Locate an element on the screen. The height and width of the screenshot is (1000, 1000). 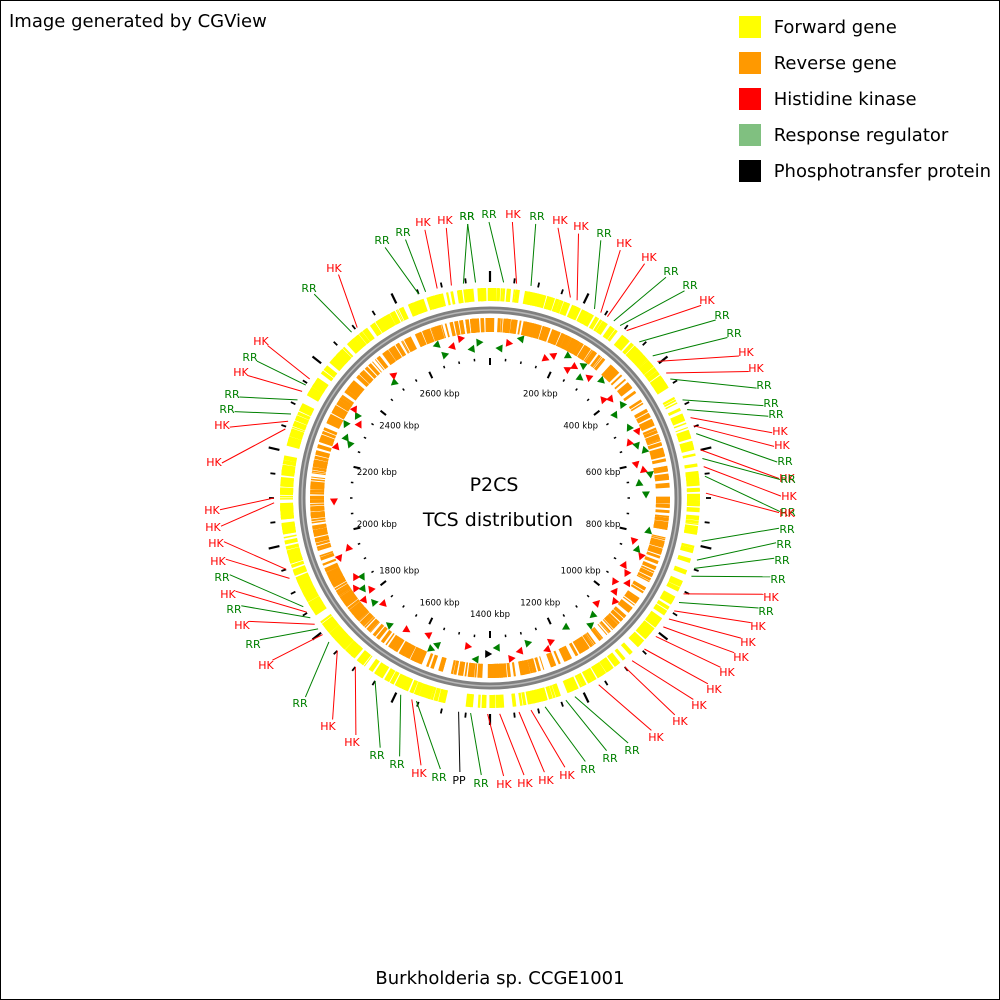
legend-label: Forward gene is located at coordinates (835, 27).